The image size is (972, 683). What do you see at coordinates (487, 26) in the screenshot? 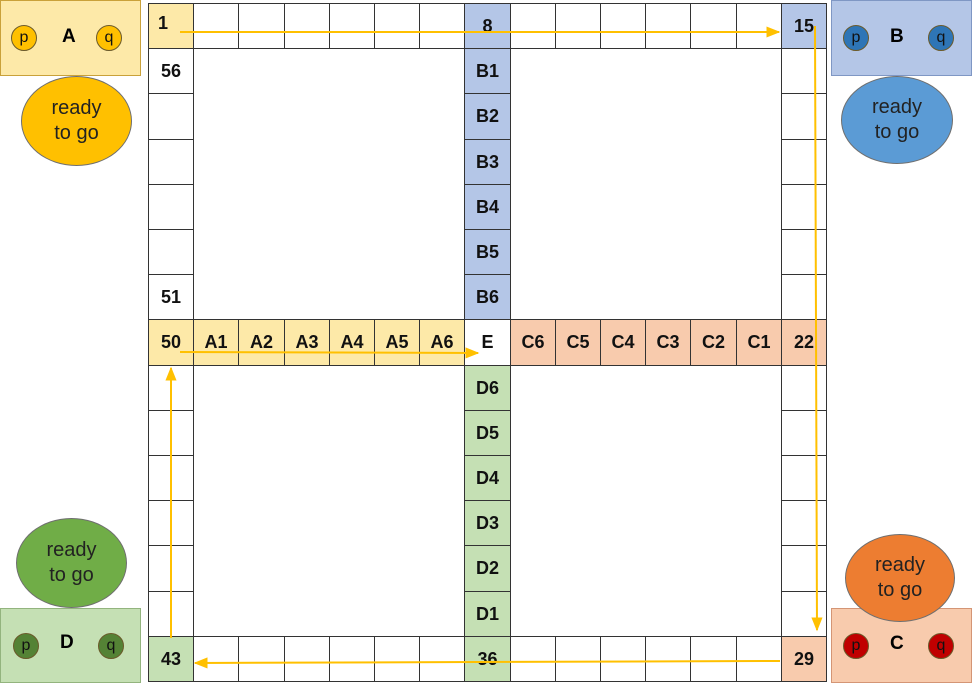
I see `track-cell-8: 8` at bounding box center [487, 26].